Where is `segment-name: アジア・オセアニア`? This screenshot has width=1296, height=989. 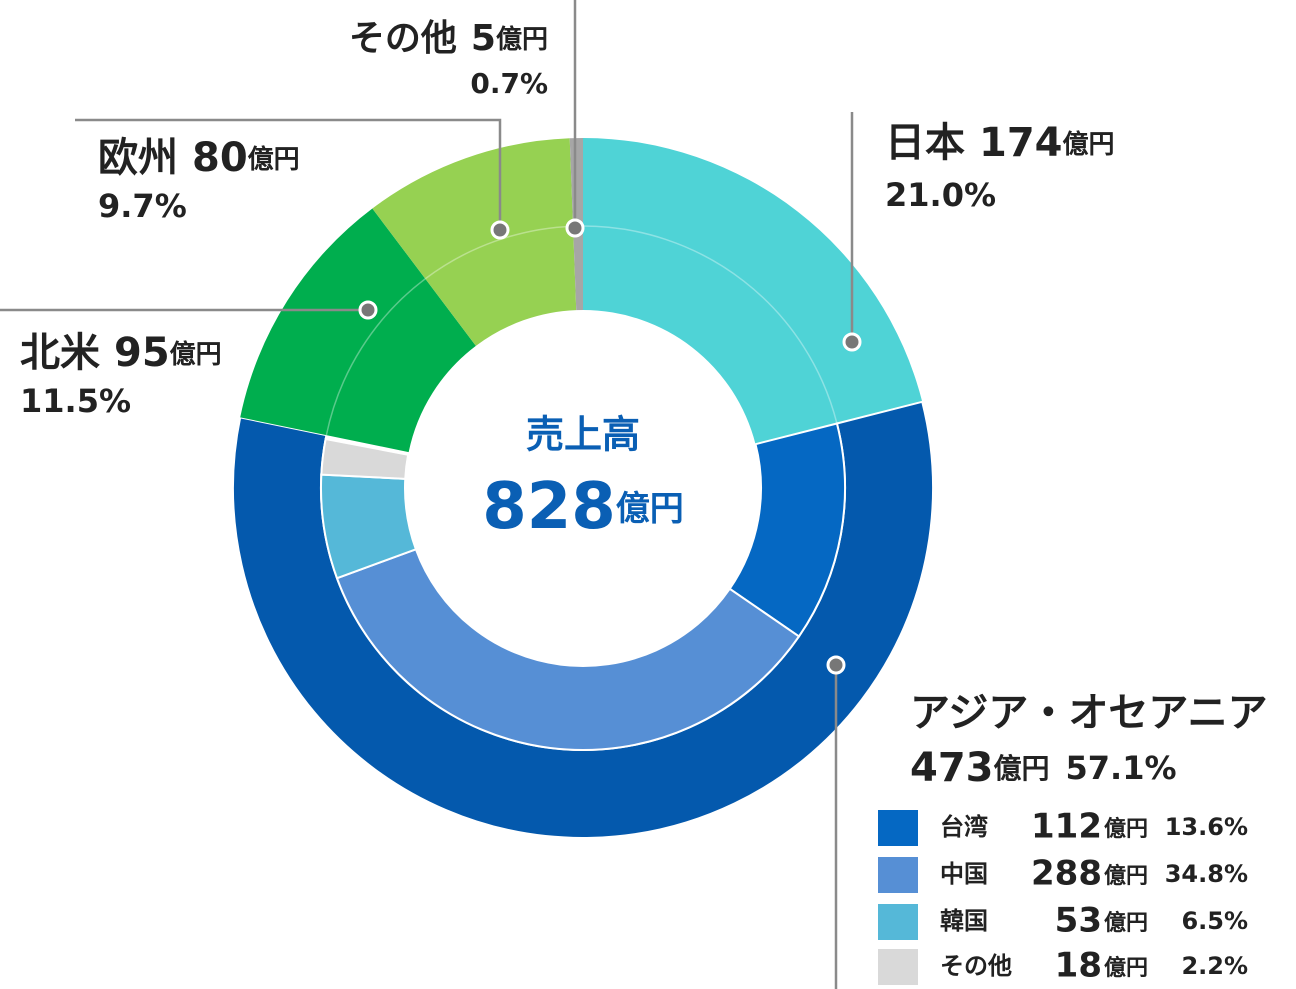 segment-name: アジア・オセアニア is located at coordinates (1089, 713).